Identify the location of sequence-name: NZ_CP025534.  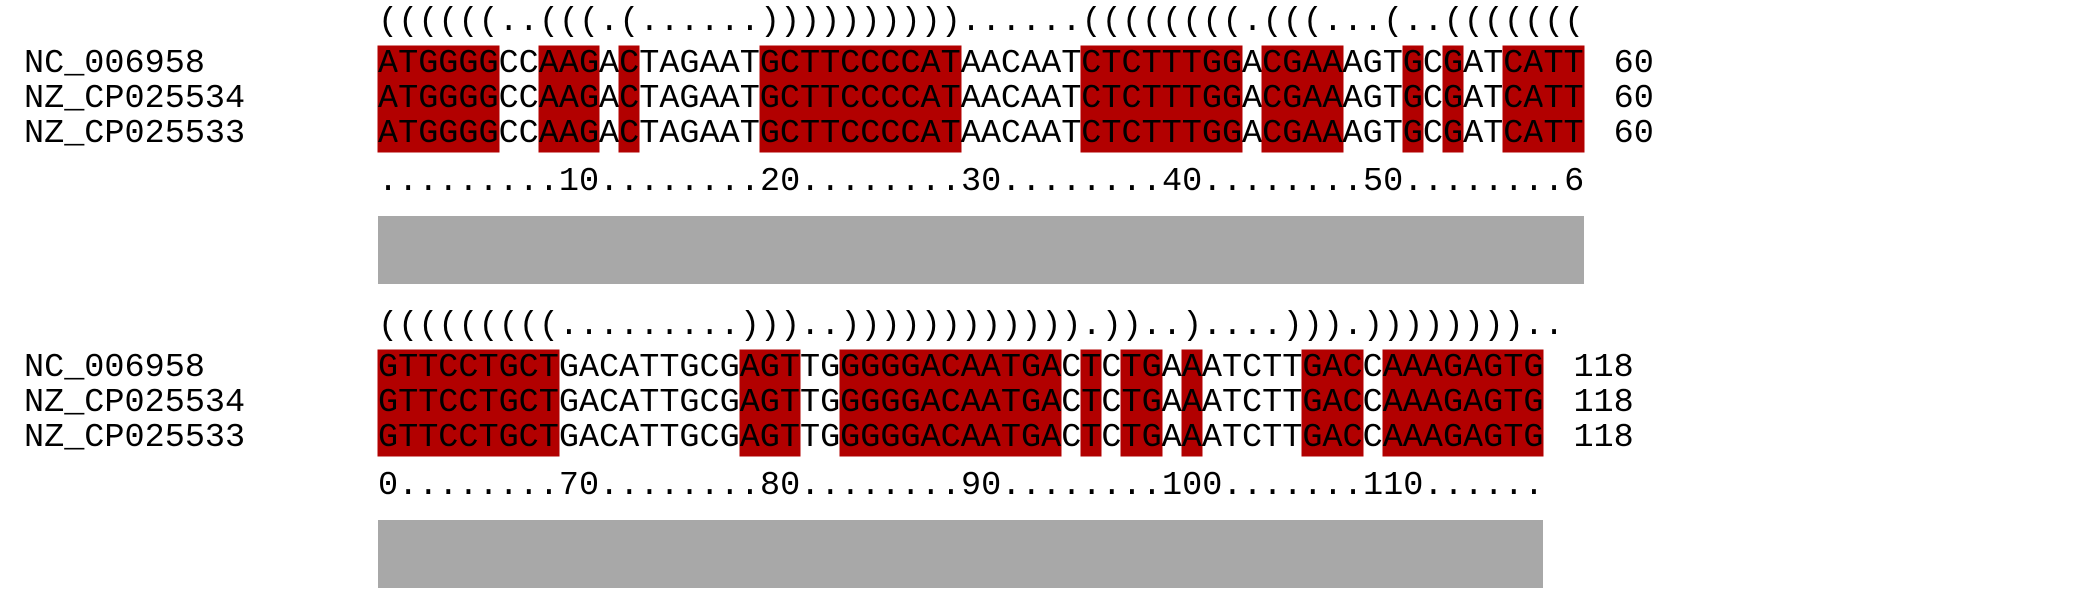
(135, 403).